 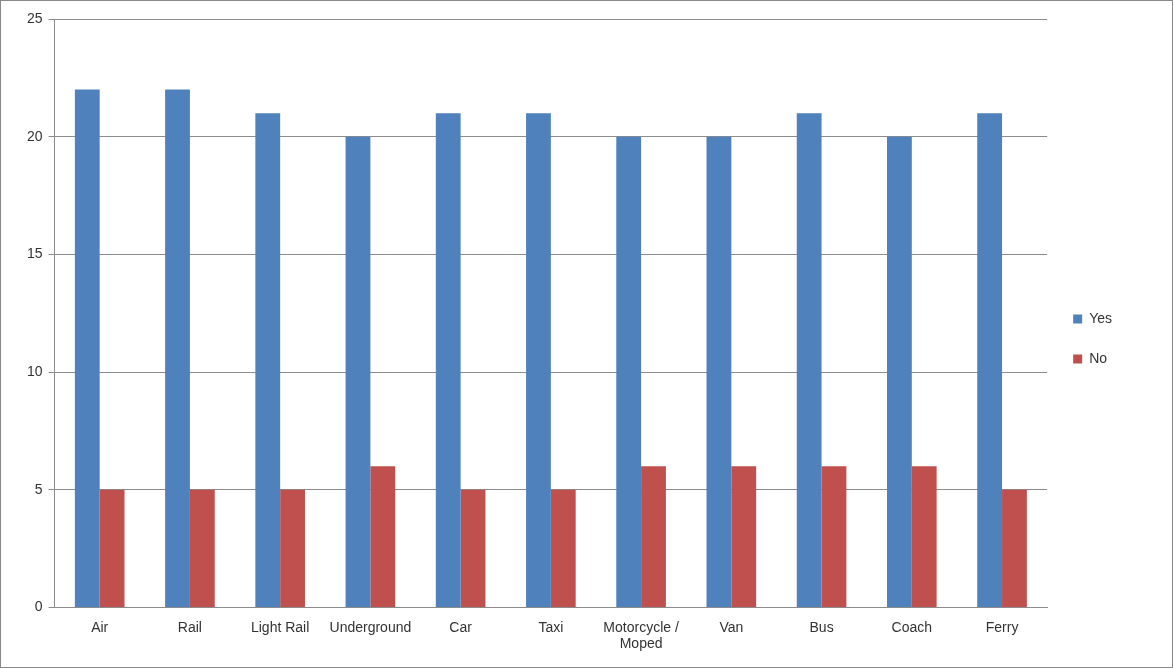 I want to click on x-tick-label: Light Rail, so click(x=280, y=626).